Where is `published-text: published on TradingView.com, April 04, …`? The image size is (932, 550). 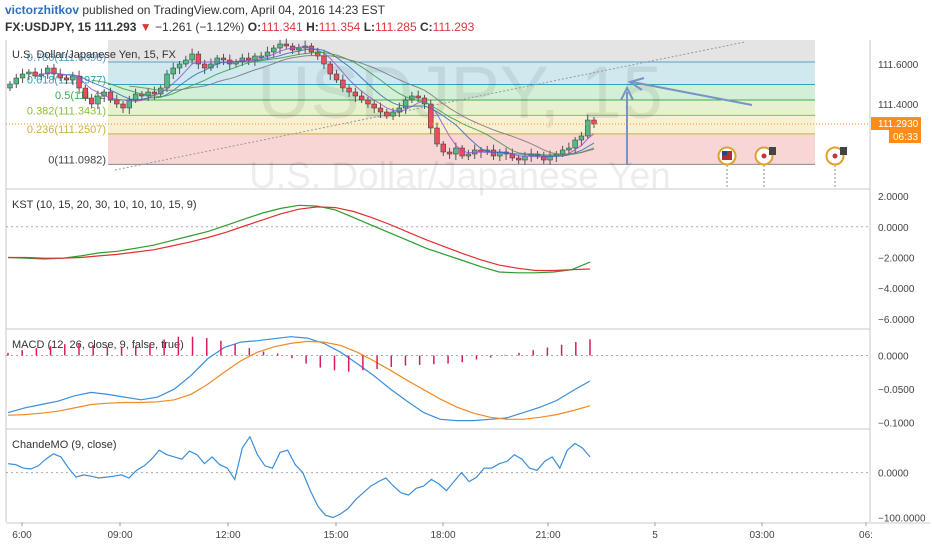 published-text: published on TradingView.com, April 04, … is located at coordinates (234, 10).